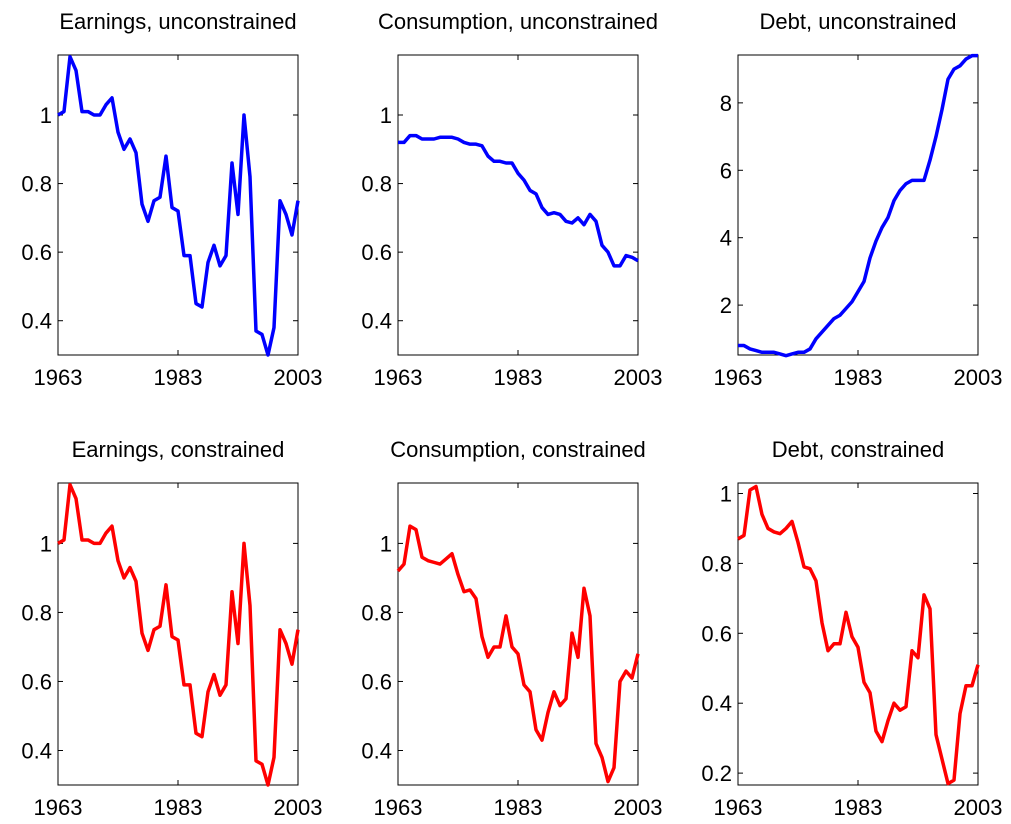 This screenshot has width=1011, height=824. I want to click on chart-title: Debt, constrained, so click(858, 449).